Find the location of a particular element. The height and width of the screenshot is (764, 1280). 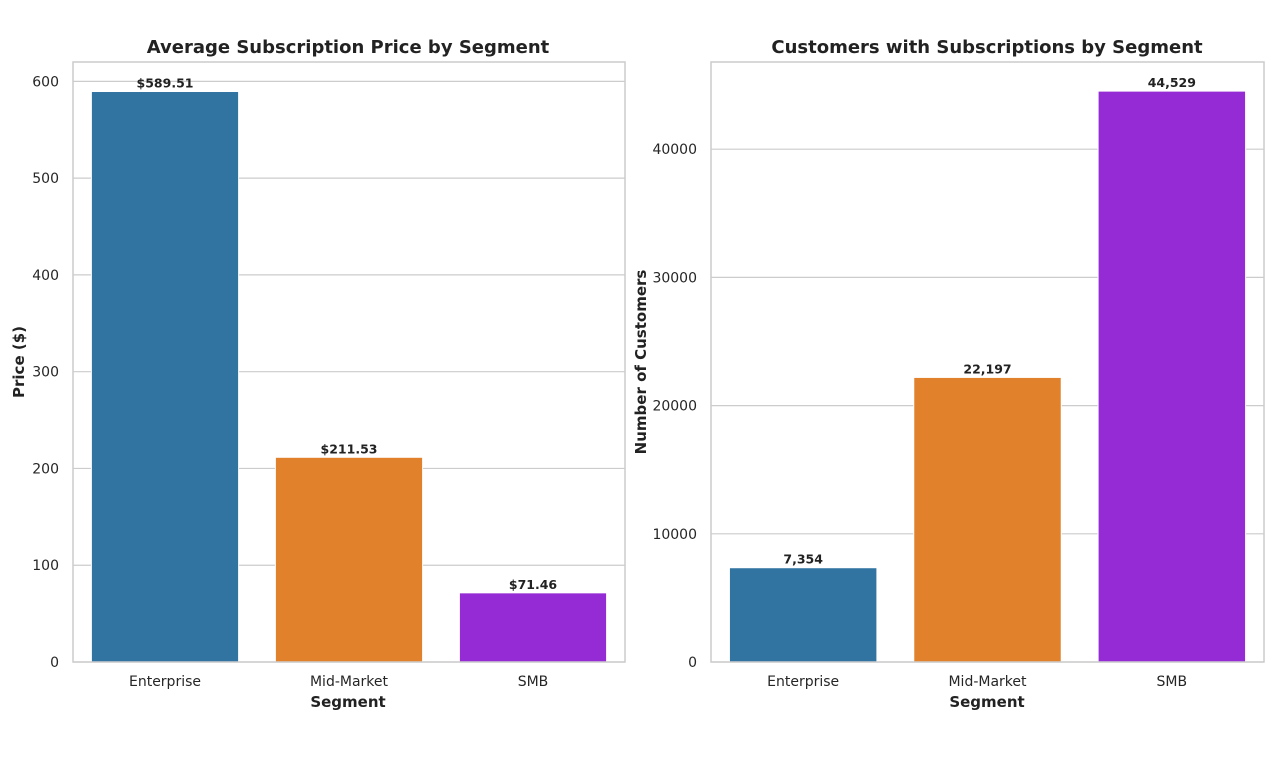

price-chart-y-tick-label: 500 is located at coordinates (45, 179).